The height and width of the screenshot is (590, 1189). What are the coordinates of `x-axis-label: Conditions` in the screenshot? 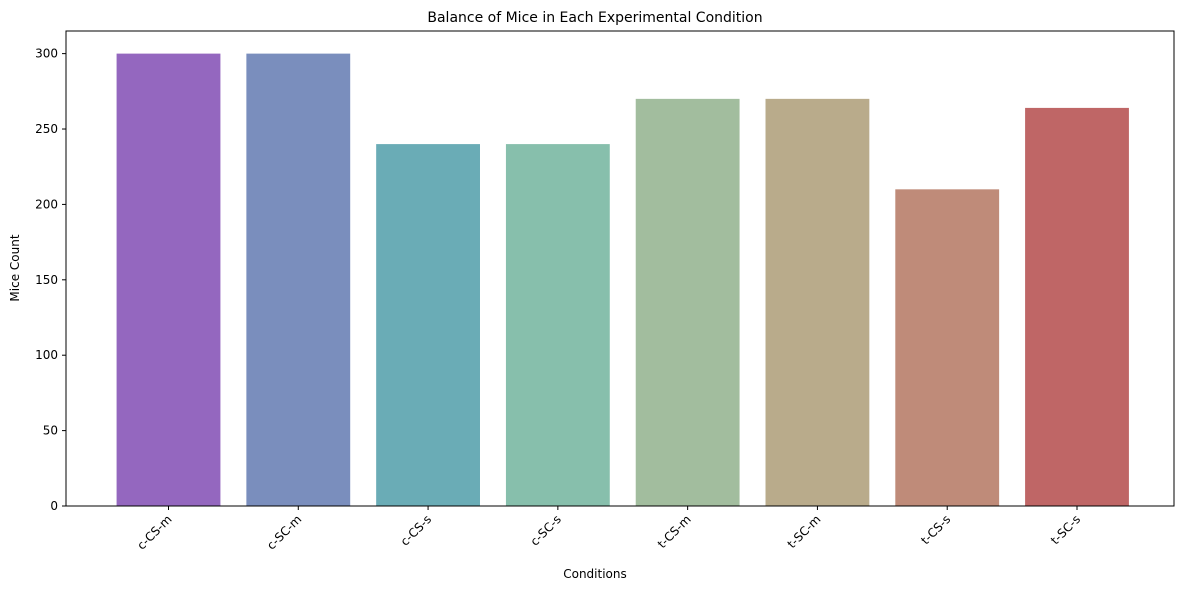 It's located at (595, 574).